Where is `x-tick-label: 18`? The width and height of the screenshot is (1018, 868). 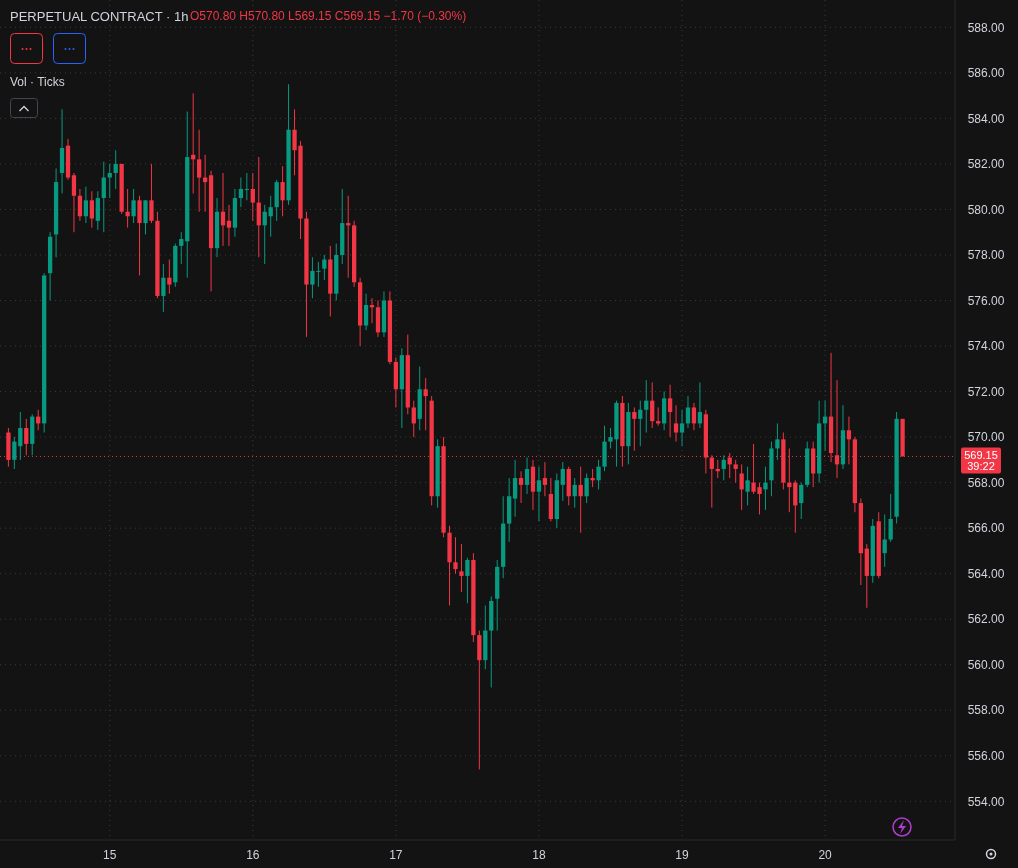 x-tick-label: 18 is located at coordinates (539, 855).